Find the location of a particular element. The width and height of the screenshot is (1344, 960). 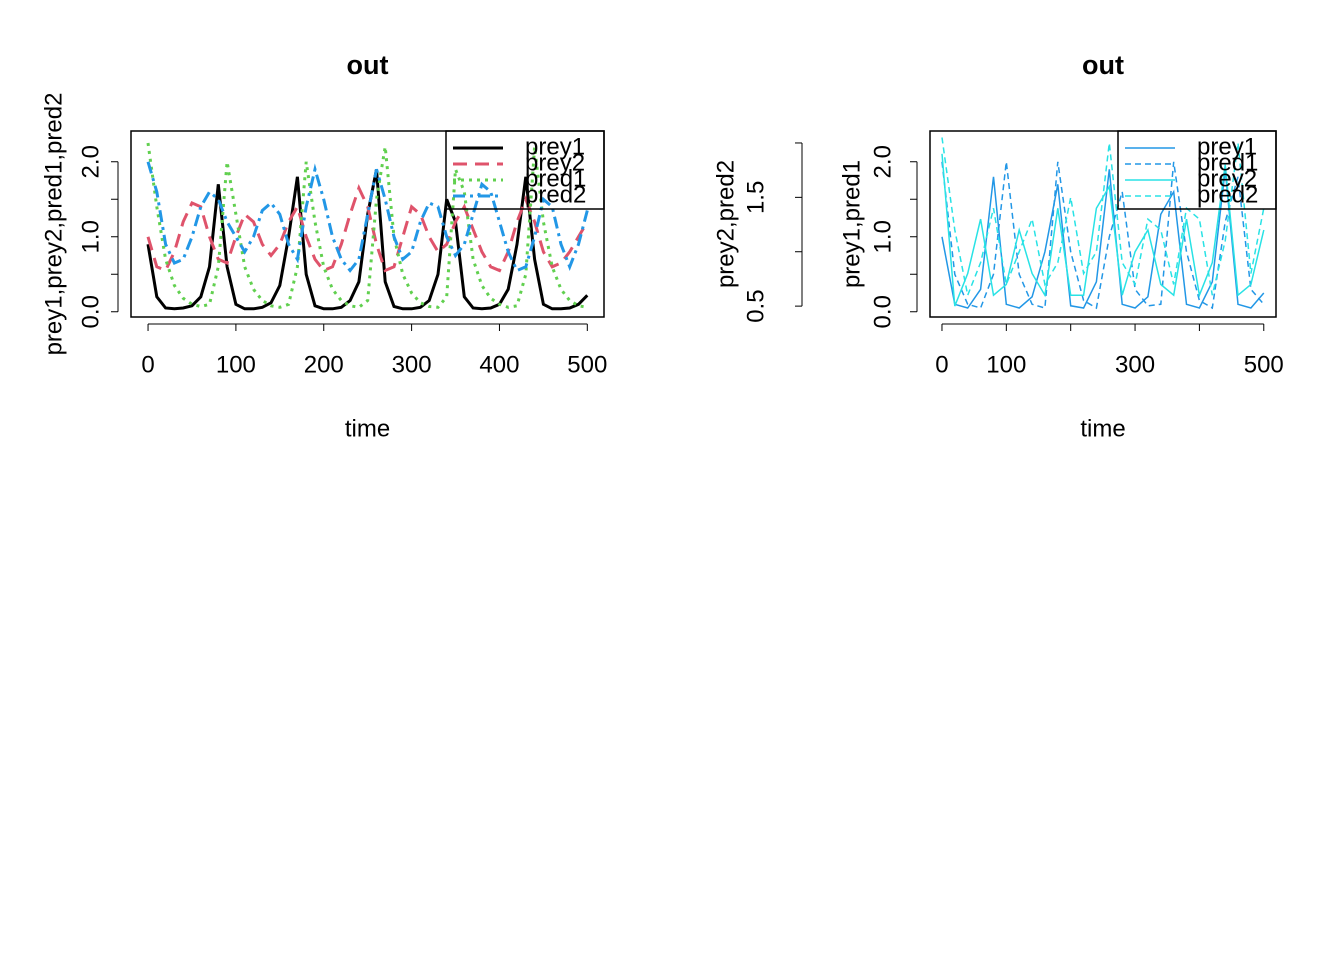

y-tick-label: 0.5 is located at coordinates (755, 305).